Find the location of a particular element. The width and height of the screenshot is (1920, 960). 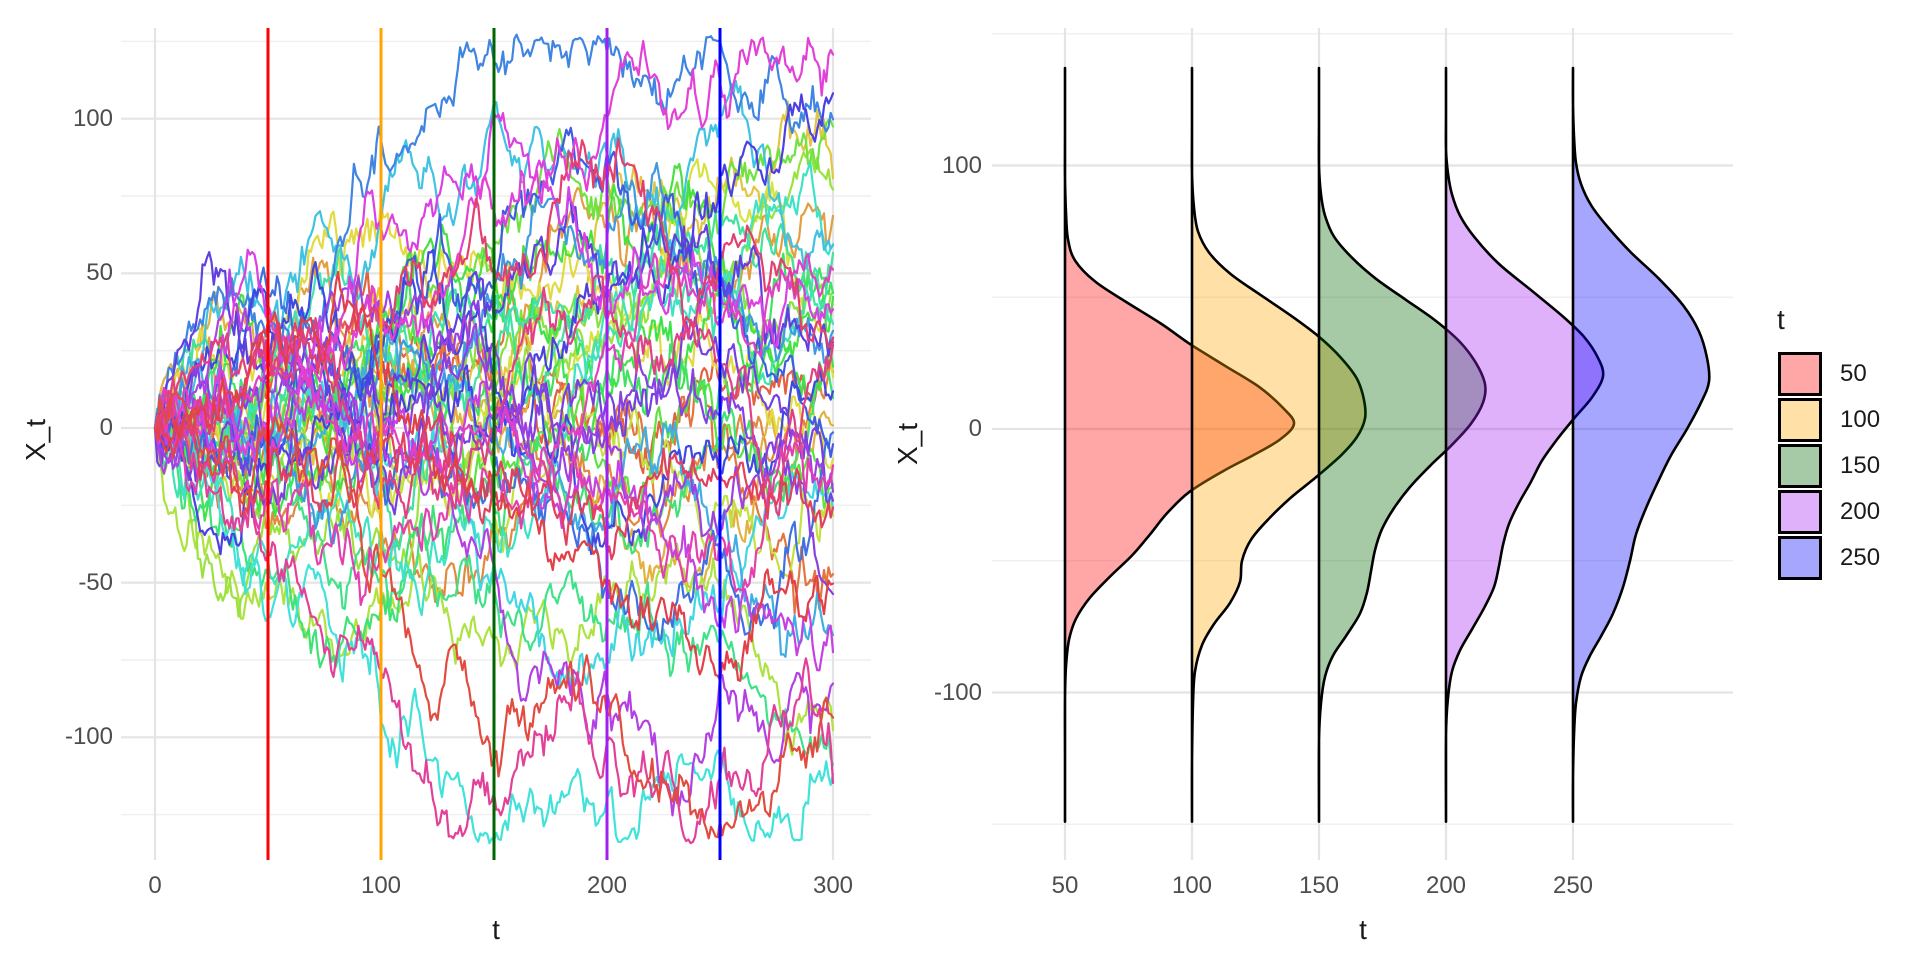

left-x-axis-title: t is located at coordinates (496, 929).